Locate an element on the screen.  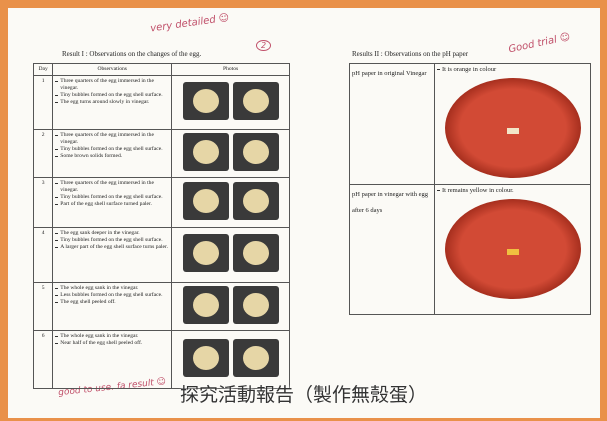
observation-cell: It is orange in colour is located at coordinates (512, 124).